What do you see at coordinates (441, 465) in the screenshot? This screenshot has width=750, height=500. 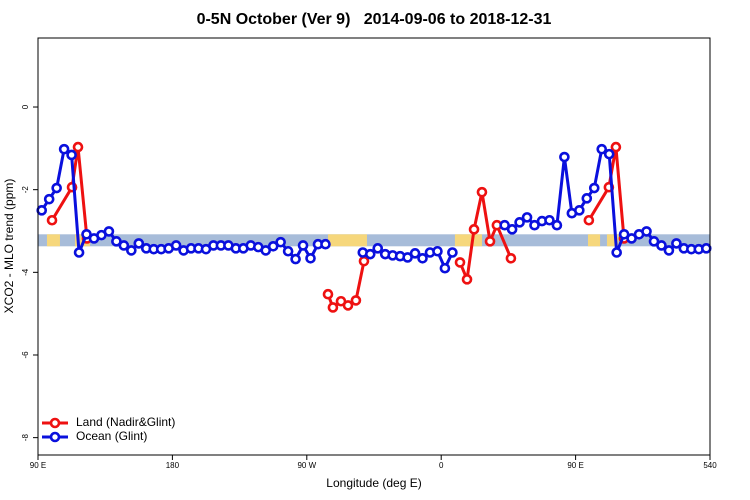 I see `x-tick-label: 0` at bounding box center [441, 465].